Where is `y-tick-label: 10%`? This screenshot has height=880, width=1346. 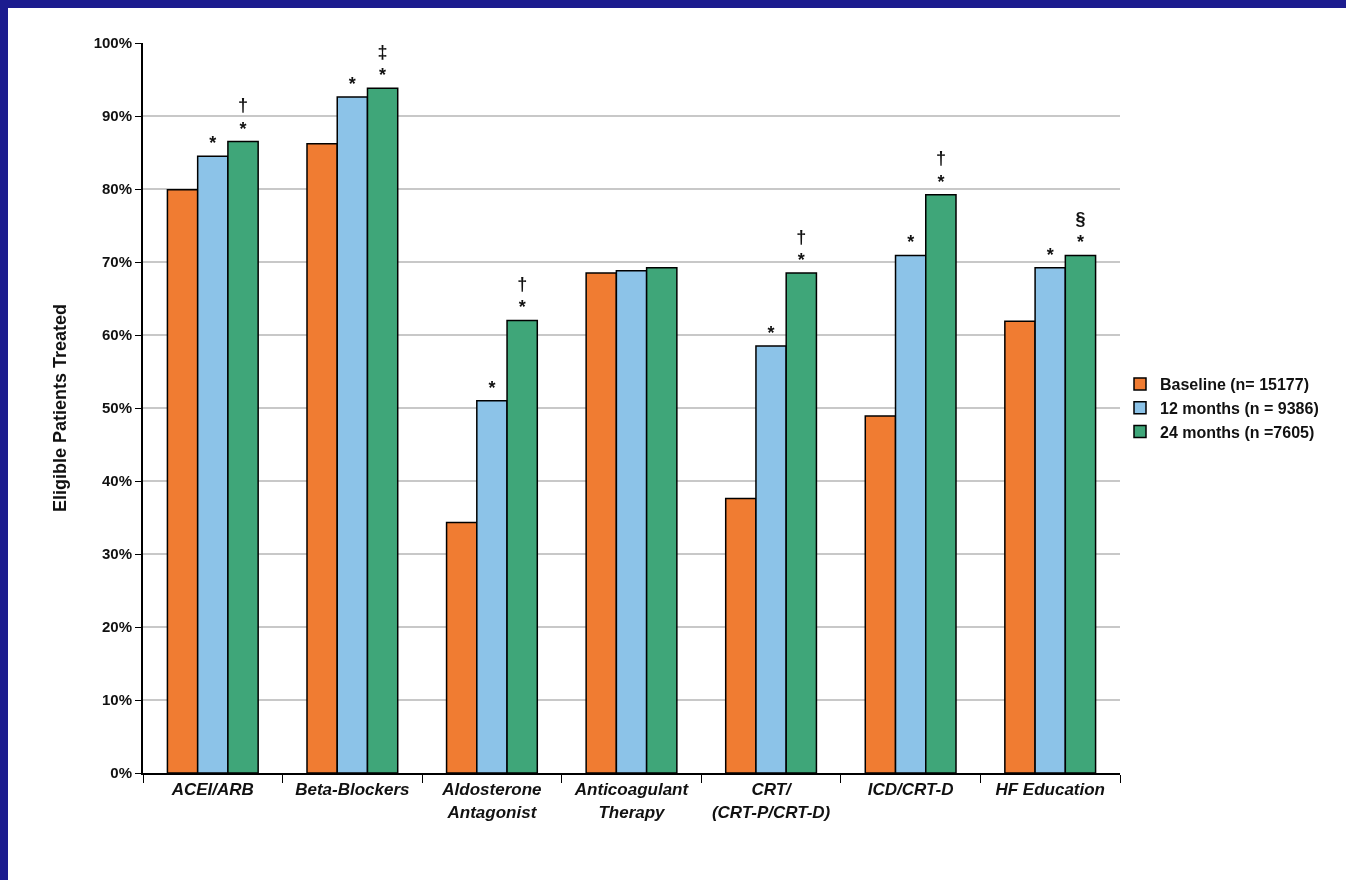
y-tick-label: 10% is located at coordinates (116, 700).